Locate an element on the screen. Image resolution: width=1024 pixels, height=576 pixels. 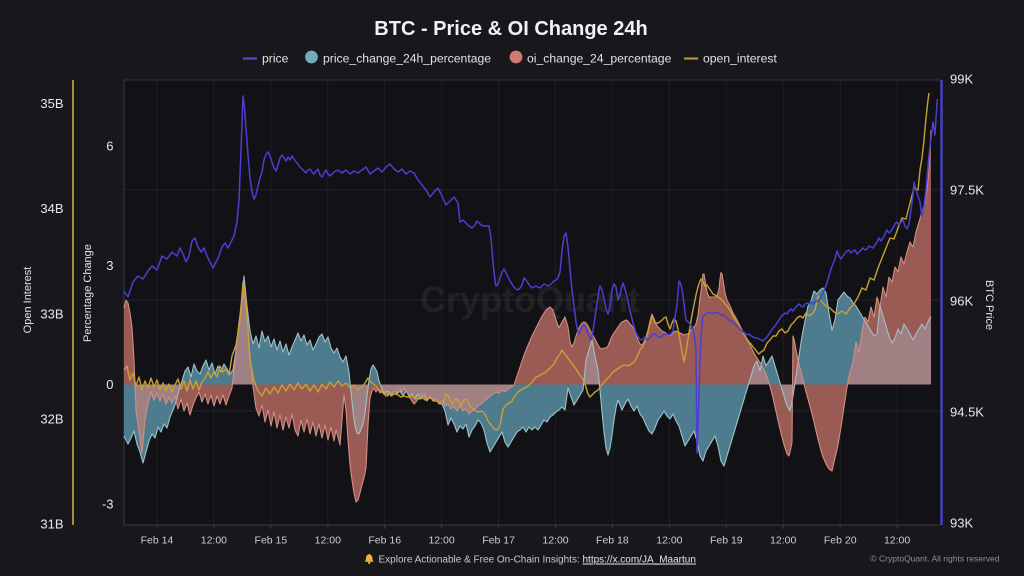
svg-text: Feb 17 is located at coordinates (498, 541).